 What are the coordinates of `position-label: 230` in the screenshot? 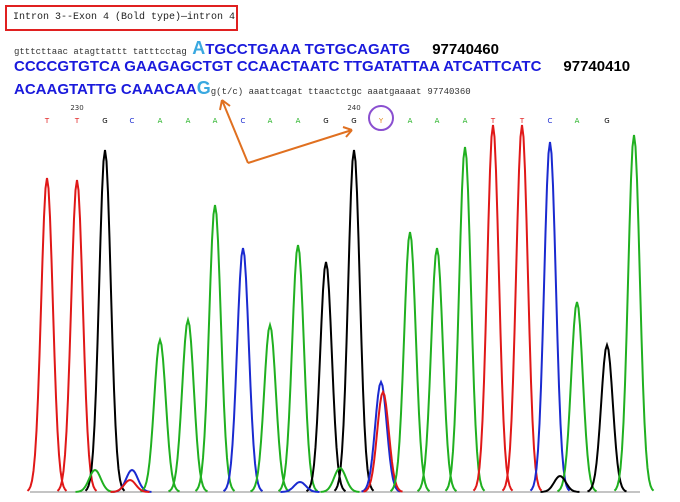 It's located at (76, 108).